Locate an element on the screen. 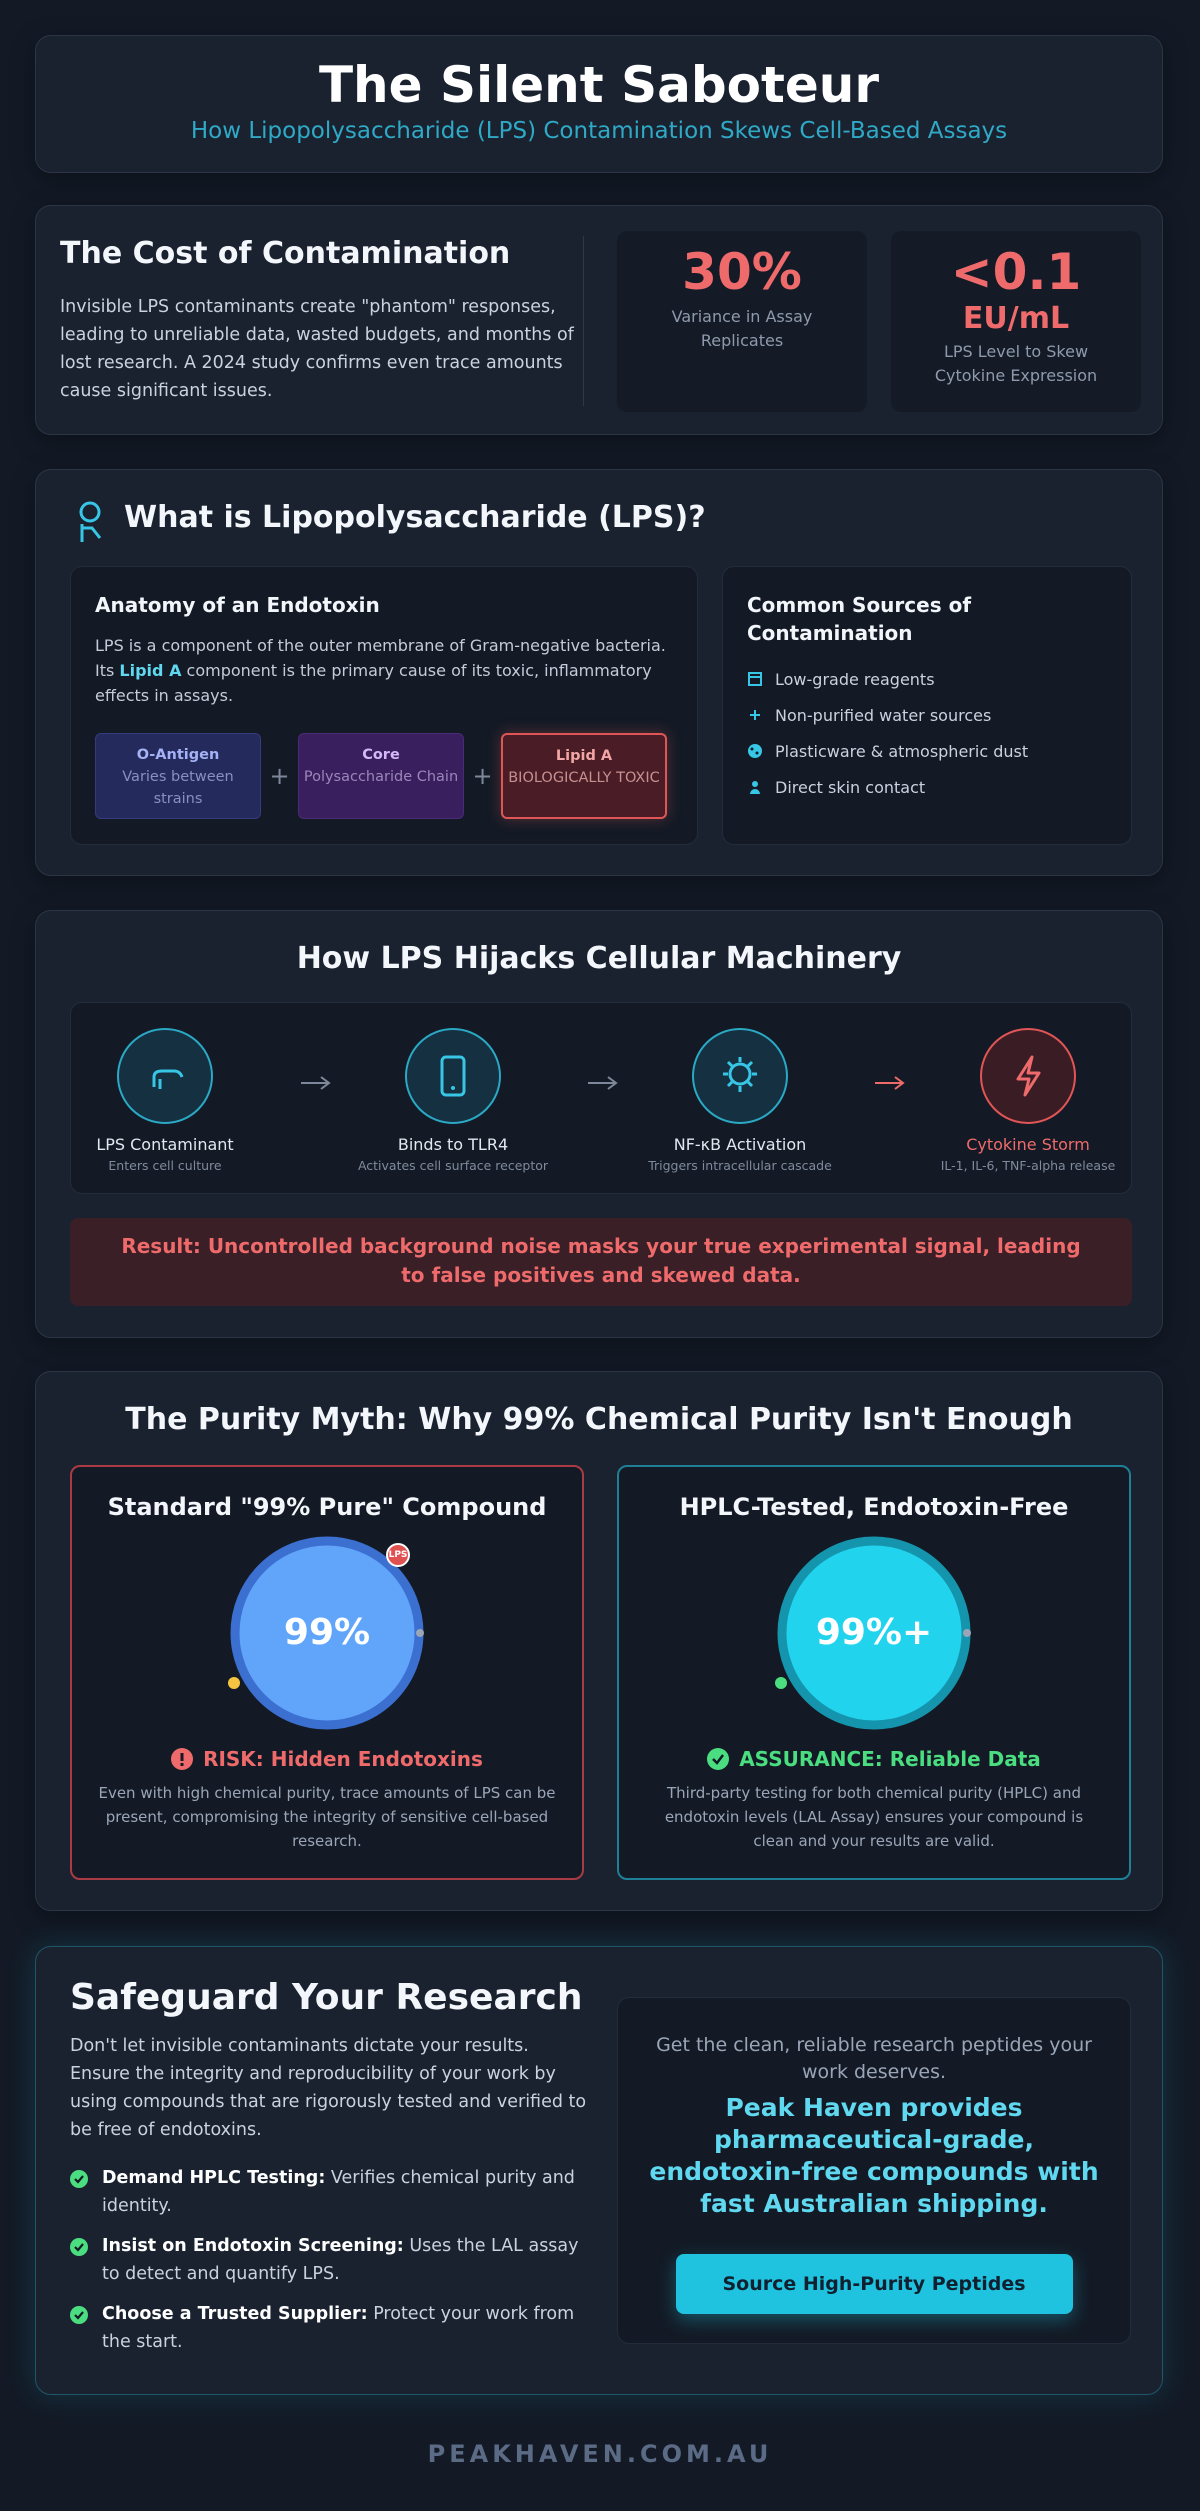 Image resolution: width=1200 pixels, height=2511 pixels. step-desc: Enters cell culture is located at coordinates (165, 1165).